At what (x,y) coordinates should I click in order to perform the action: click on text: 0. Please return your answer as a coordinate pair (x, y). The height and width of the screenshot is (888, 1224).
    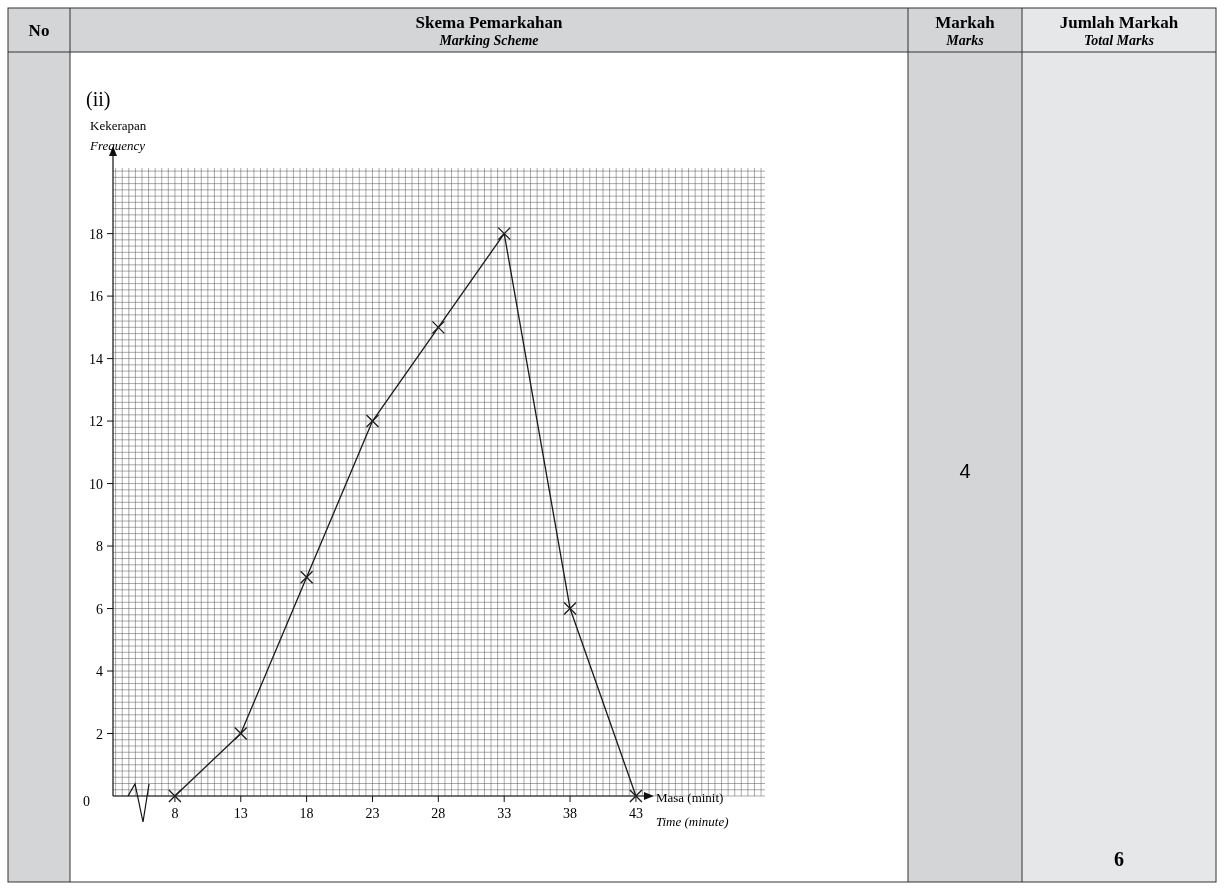
    Looking at the image, I should click on (86, 801).